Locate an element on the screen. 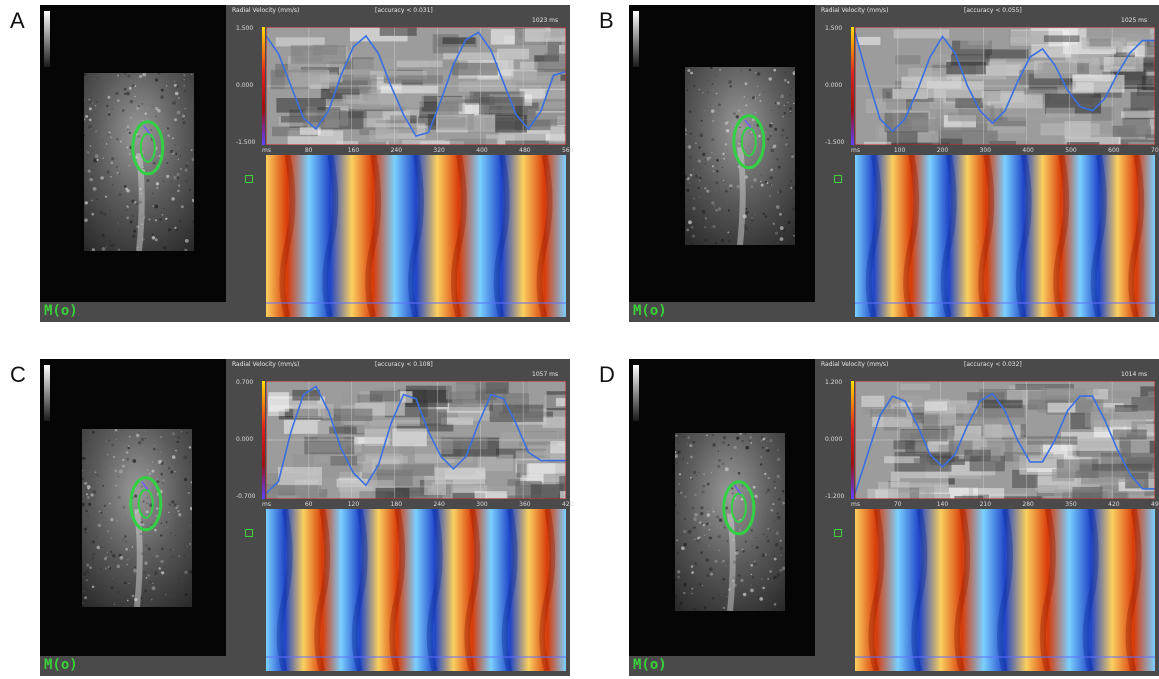 Image resolution: width=1159 pixels, height=679 pixels. x-tick-label: 180 is located at coordinates (396, 504).